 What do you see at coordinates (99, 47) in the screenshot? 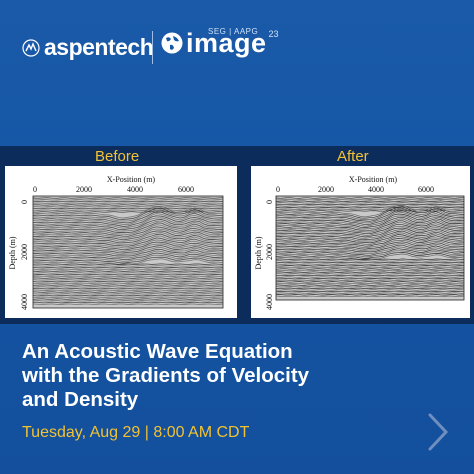
I see `aspentech-wordmark: aspentech` at bounding box center [99, 47].